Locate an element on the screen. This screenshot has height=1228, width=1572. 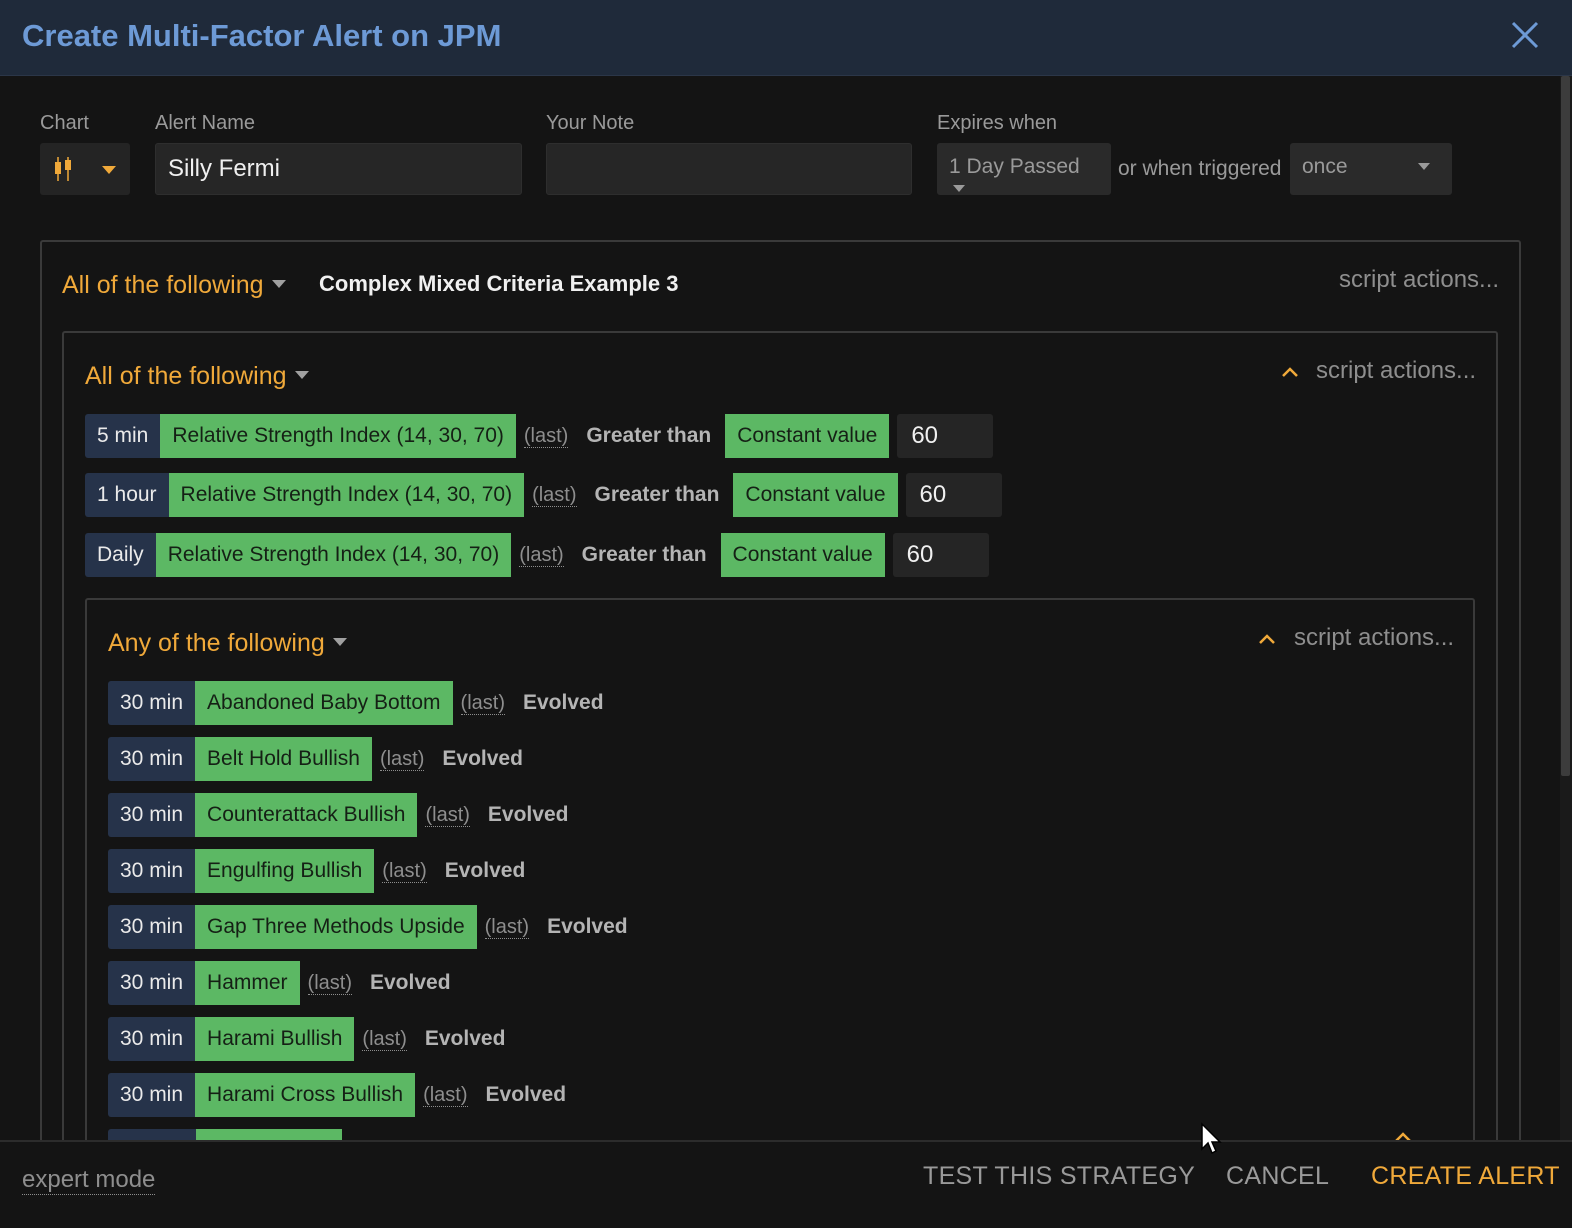
alert-name-input is located at coordinates (338, 169).